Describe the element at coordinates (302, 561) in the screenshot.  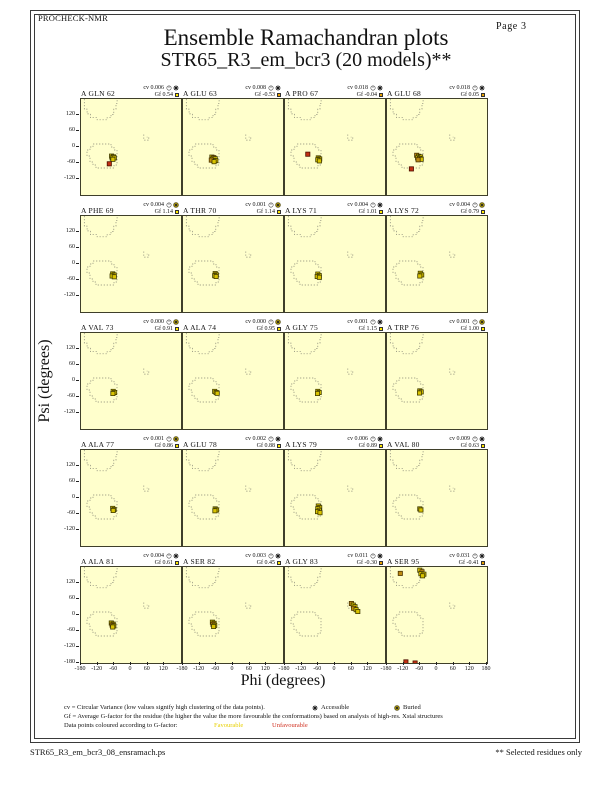
I see `residue-label: A GLY 83` at that location.